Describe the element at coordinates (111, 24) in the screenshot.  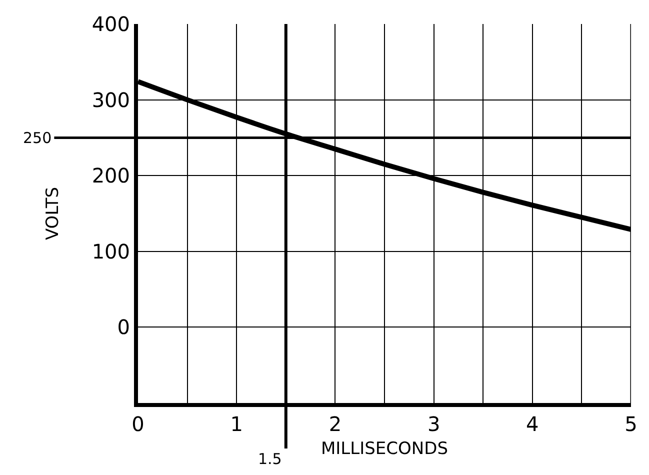
I see `y-tick-label: 400` at that location.